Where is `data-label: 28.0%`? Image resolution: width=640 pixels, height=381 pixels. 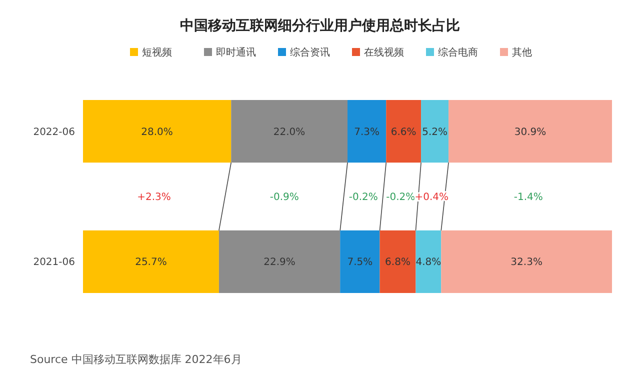
data-label: 28.0% is located at coordinates (157, 132).